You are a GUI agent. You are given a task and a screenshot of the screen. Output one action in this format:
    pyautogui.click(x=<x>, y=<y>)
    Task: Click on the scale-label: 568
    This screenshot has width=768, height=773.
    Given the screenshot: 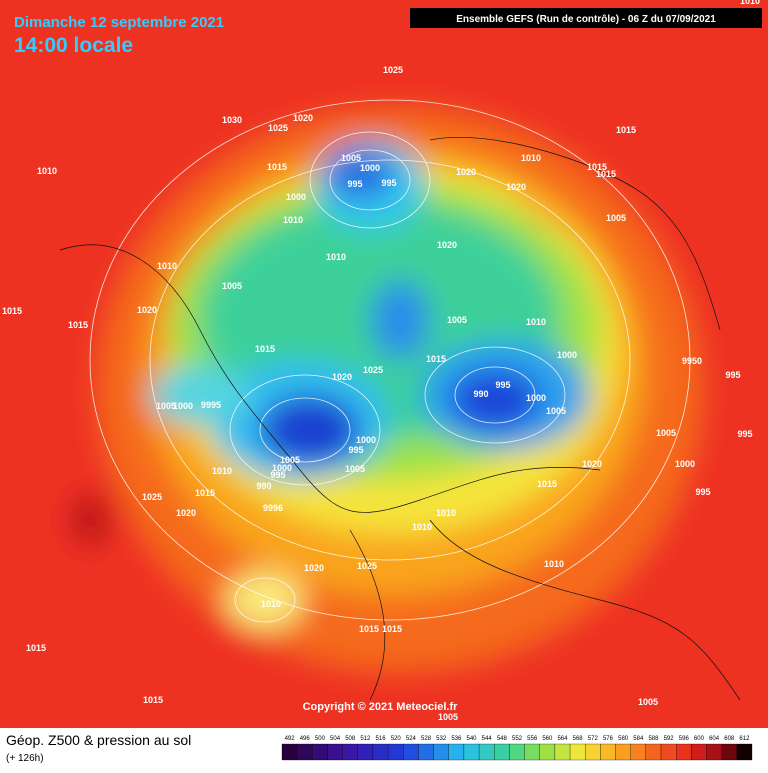 What is the action you would take?
    pyautogui.click(x=578, y=739)
    